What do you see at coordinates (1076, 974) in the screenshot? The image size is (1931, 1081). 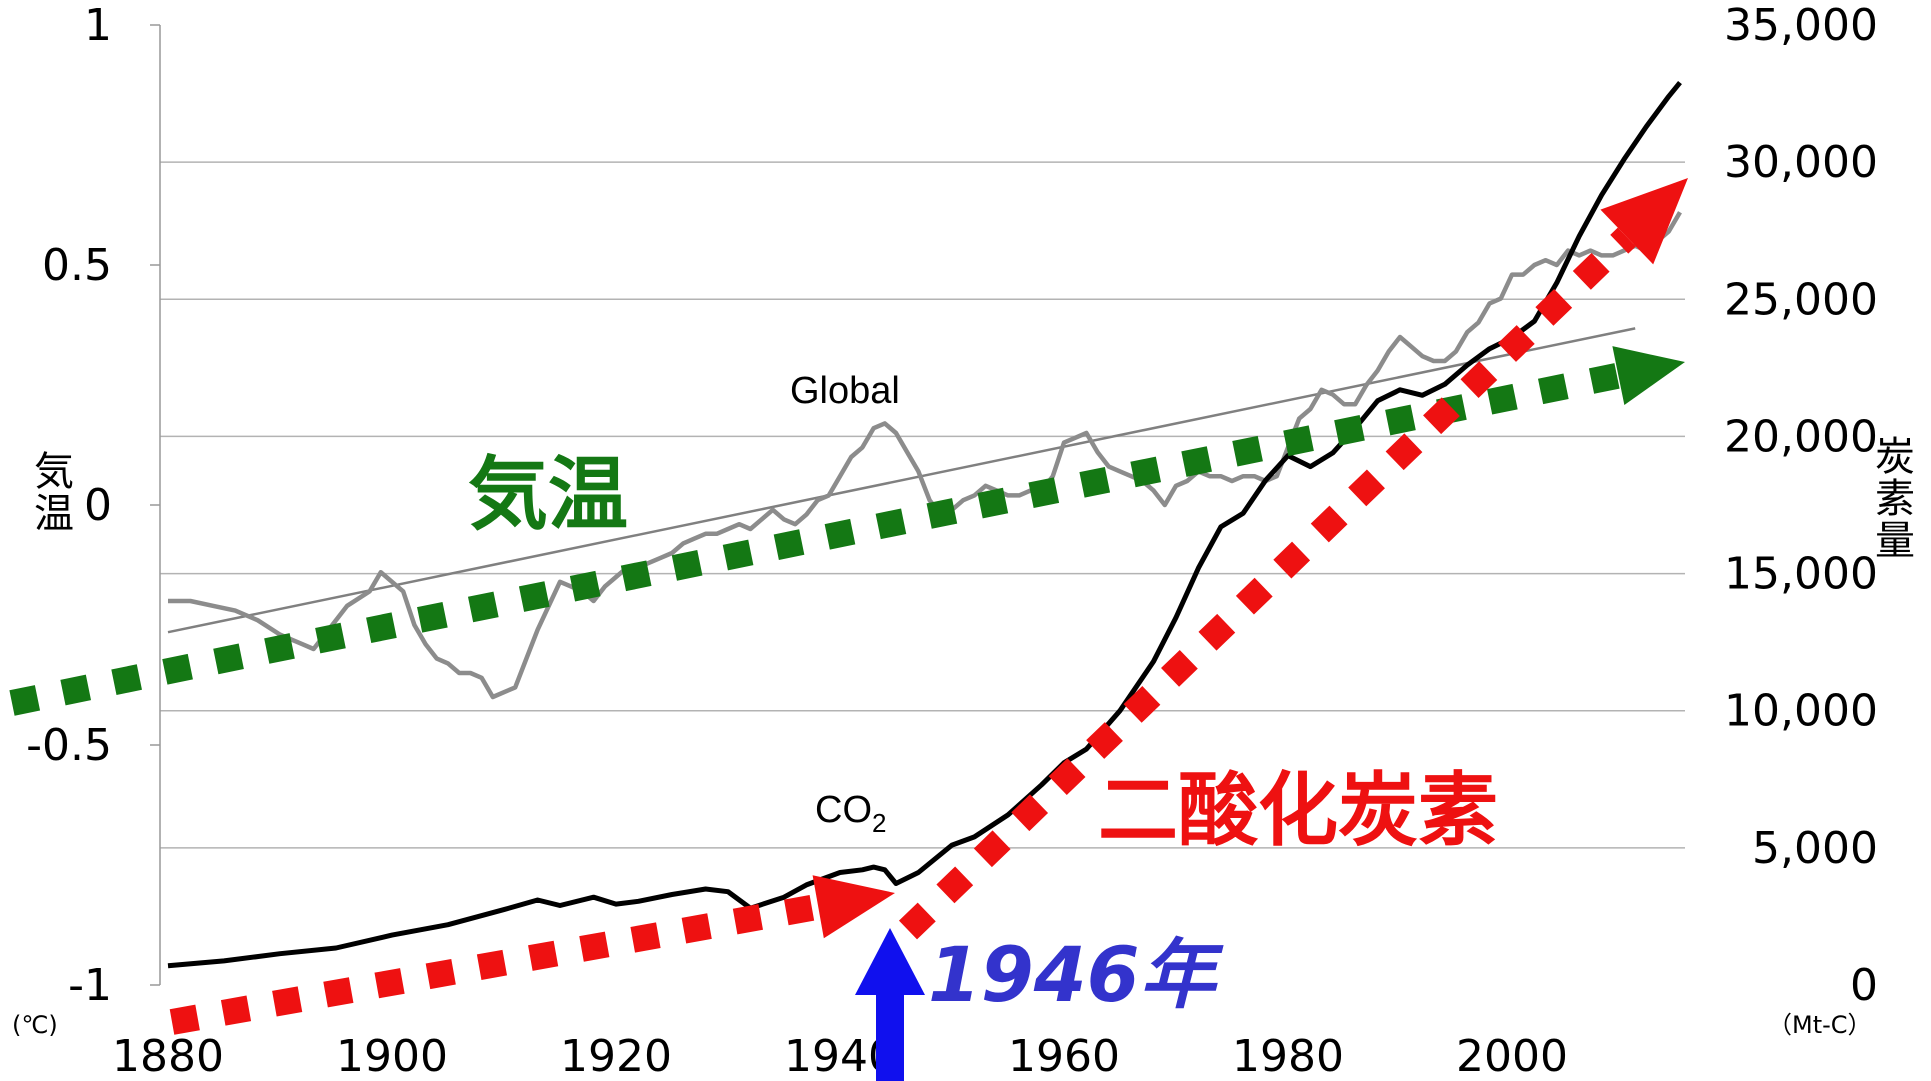 I see `year-1946-label: 1946年` at bounding box center [1076, 974].